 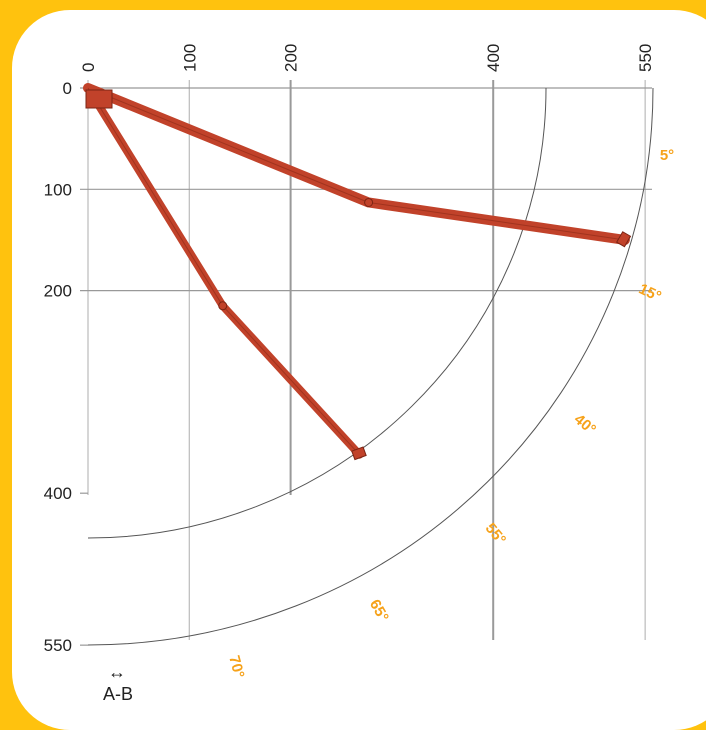 What do you see at coordinates (67, 88) in the screenshot?
I see `y-tick-label: 0` at bounding box center [67, 88].